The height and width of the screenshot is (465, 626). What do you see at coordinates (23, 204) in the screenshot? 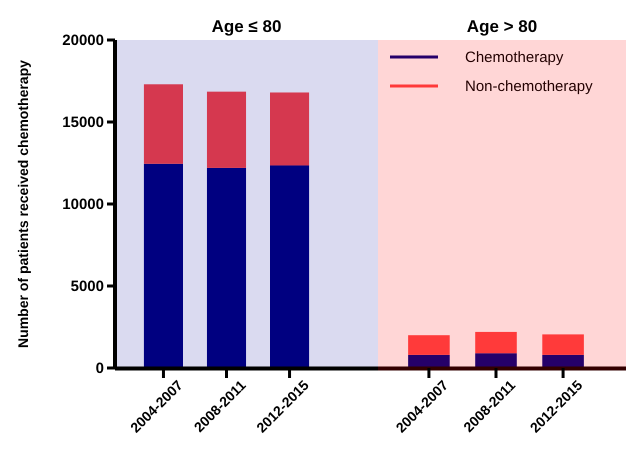
I see `y-axis-title: Number of patients received chemotherapy` at bounding box center [23, 204].